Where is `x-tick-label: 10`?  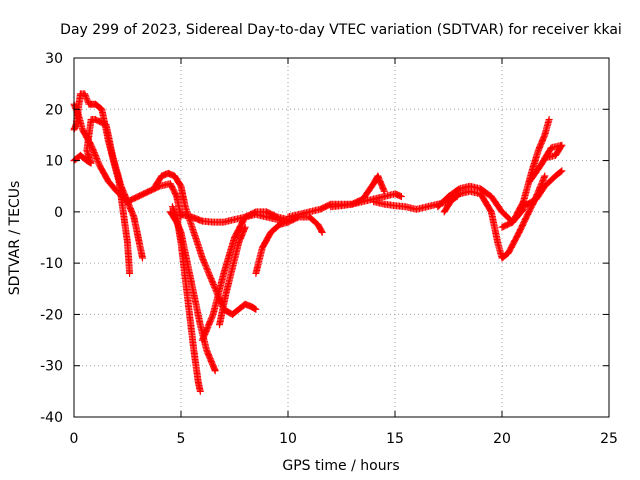
x-tick-label: 10 is located at coordinates (288, 439).